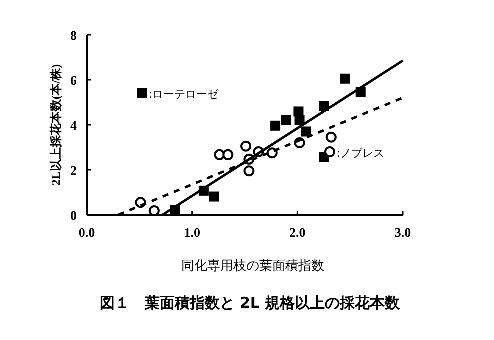 This screenshot has width=494, height=340. I want to click on x-tick-label: 0.0, so click(87, 232).